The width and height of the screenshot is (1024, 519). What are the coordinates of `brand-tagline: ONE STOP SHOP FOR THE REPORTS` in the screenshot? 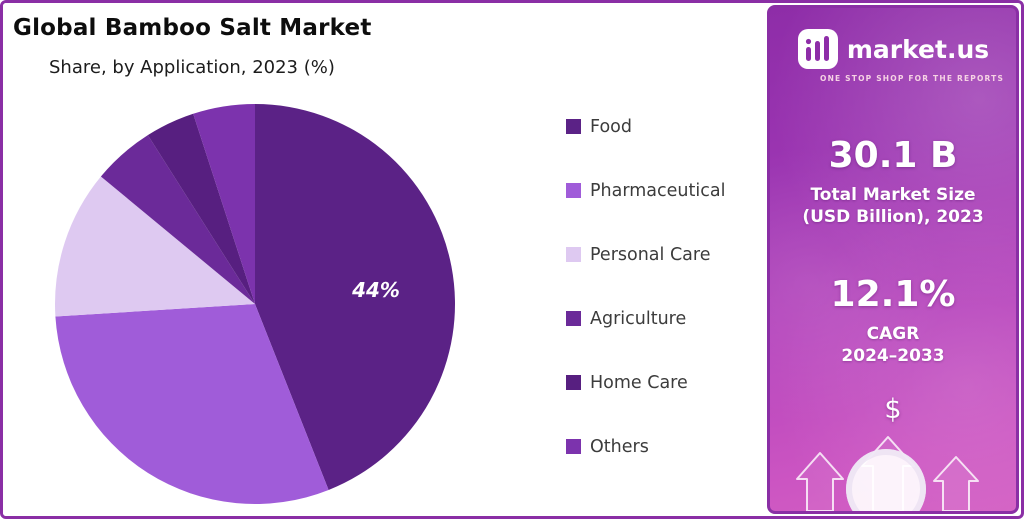 It's located at (912, 78).